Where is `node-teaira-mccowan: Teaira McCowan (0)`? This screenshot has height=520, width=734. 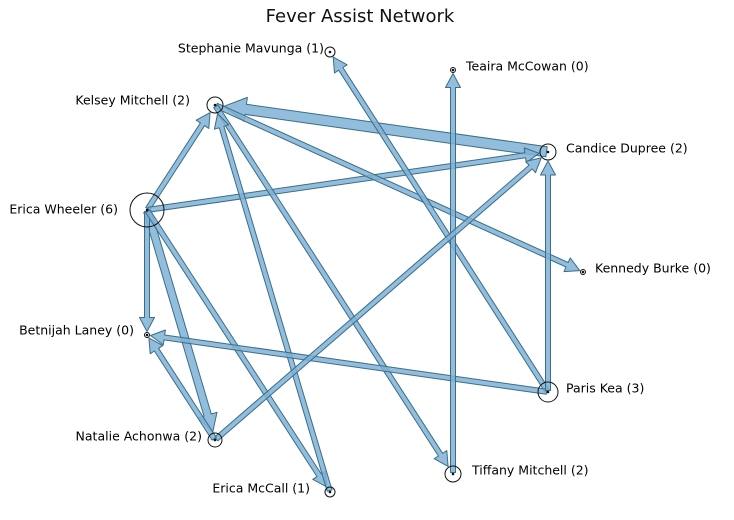
node-teaira-mccowan: Teaira McCowan (0) is located at coordinates (519, 66).